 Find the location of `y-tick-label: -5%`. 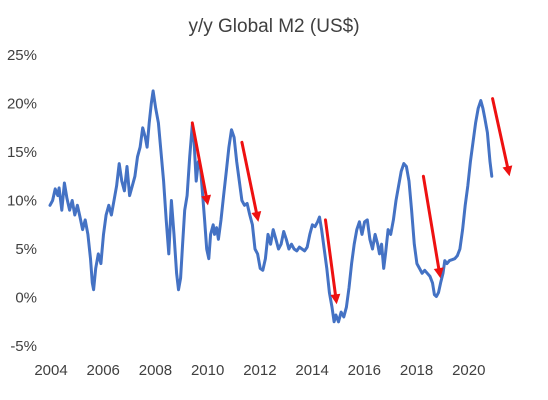

y-tick-label: -5% is located at coordinates (23, 346).